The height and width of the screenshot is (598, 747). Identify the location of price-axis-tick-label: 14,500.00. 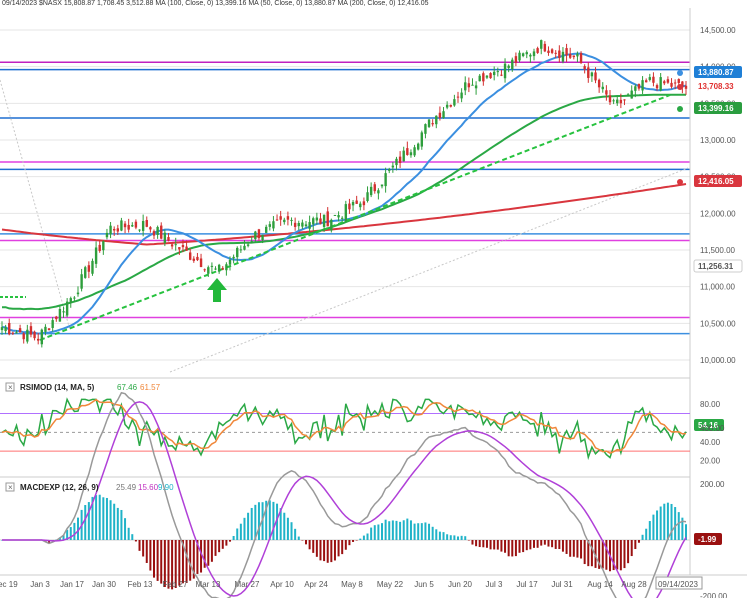
(718, 30).